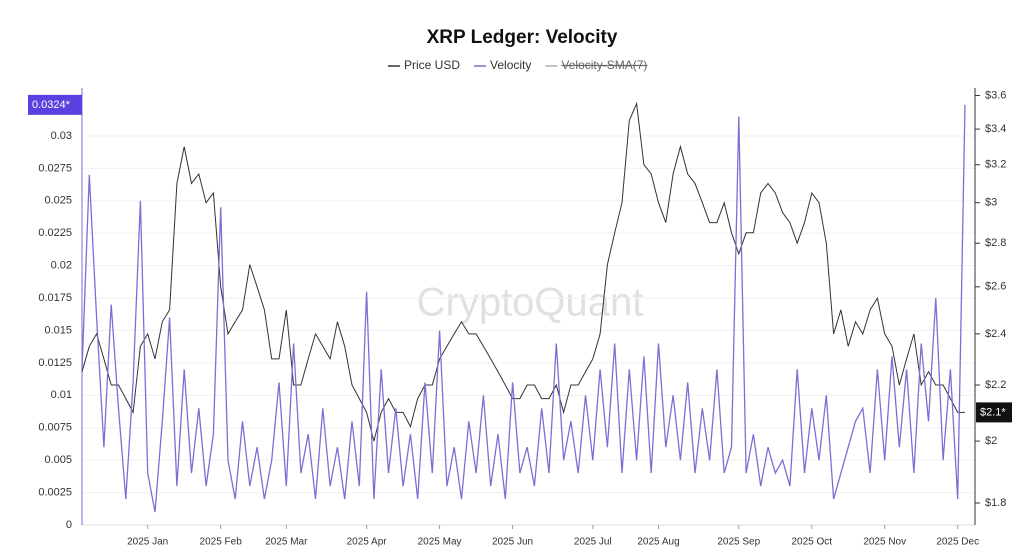 The width and height of the screenshot is (1024, 553). What do you see at coordinates (995, 334) in the screenshot?
I see `y2-tick-label: $2.4` at bounding box center [995, 334].